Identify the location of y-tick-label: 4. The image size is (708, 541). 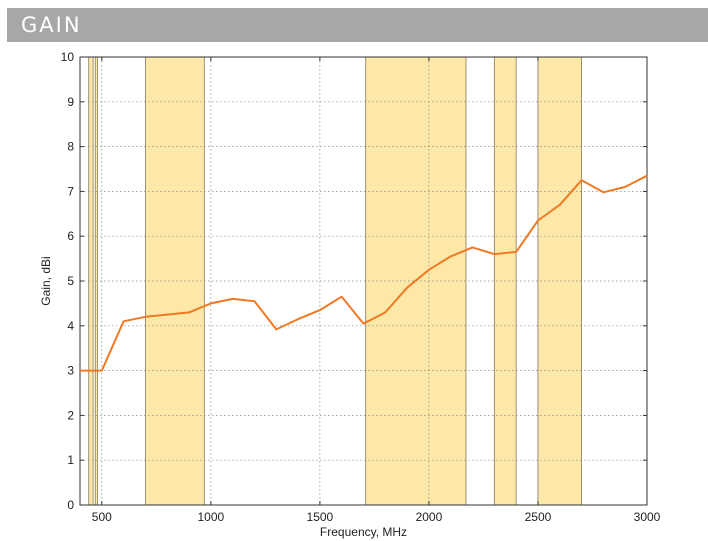
(70, 326).